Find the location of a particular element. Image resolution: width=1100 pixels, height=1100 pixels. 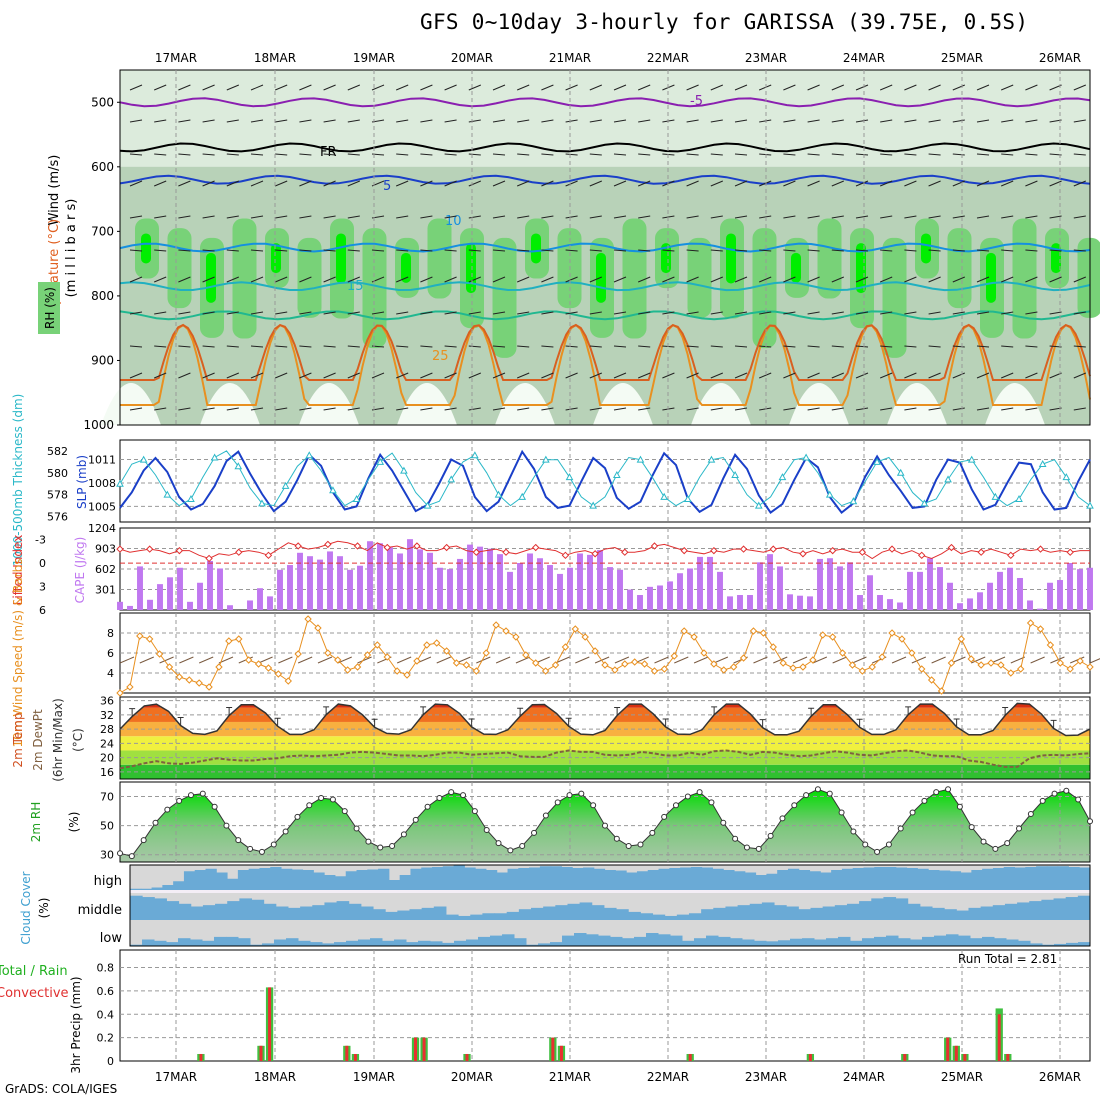

thickness-tick-580: 580 is located at coordinates (57, 473).